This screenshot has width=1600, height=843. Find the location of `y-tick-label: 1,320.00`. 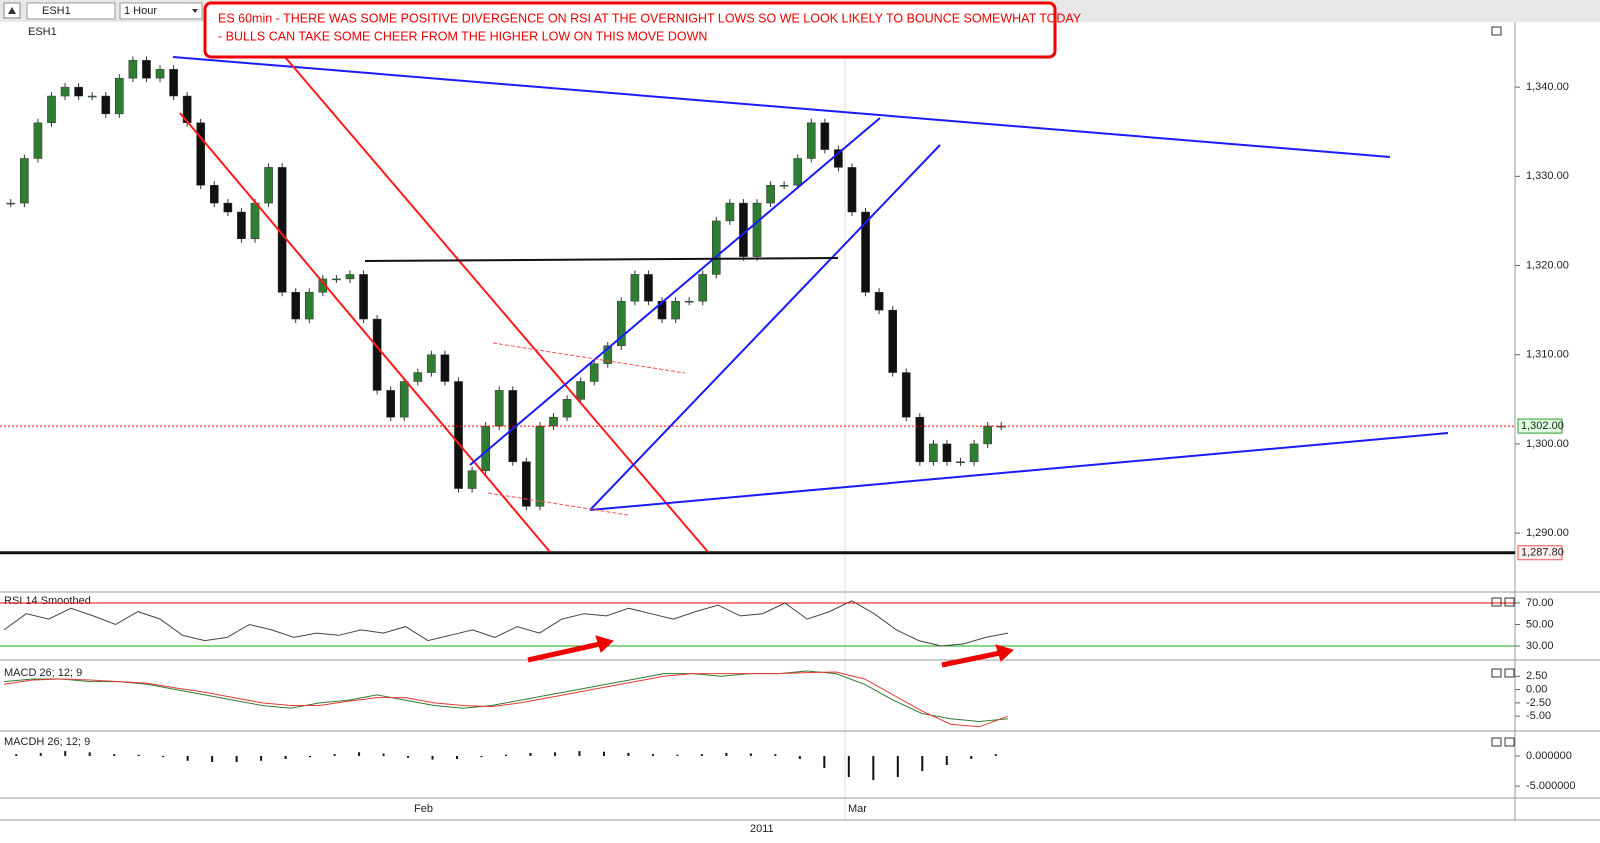

y-tick-label: 1,320.00 is located at coordinates (1547, 265).